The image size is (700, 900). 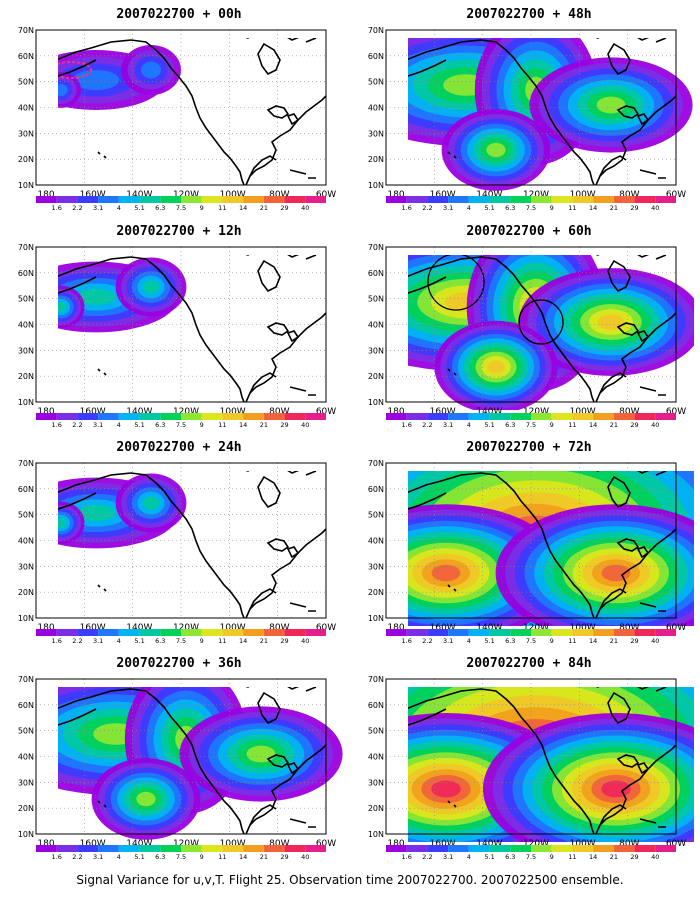 What do you see at coordinates (529, 663) in the screenshot?
I see `panel-title: 2007022700 + 84h` at bounding box center [529, 663].